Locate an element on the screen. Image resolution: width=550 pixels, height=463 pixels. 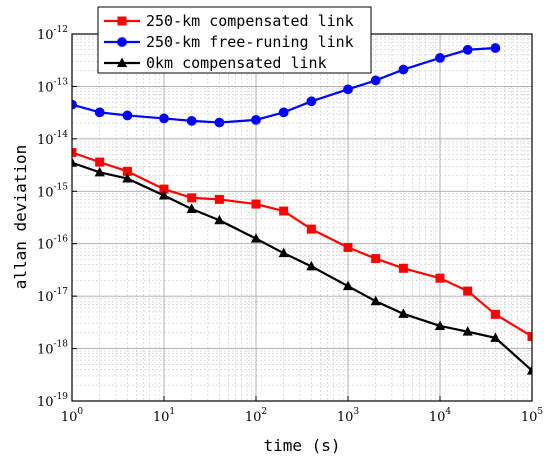
x-axis: 10⁰ 10¹ 10² 10³ 10⁴ 10⁵ is located at coordinates (302, 410).